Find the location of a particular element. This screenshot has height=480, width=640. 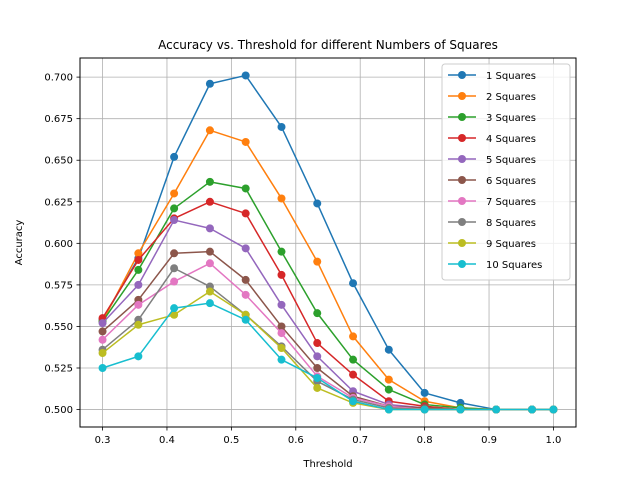

legend-entry: 8 Squares is located at coordinates (492, 223).